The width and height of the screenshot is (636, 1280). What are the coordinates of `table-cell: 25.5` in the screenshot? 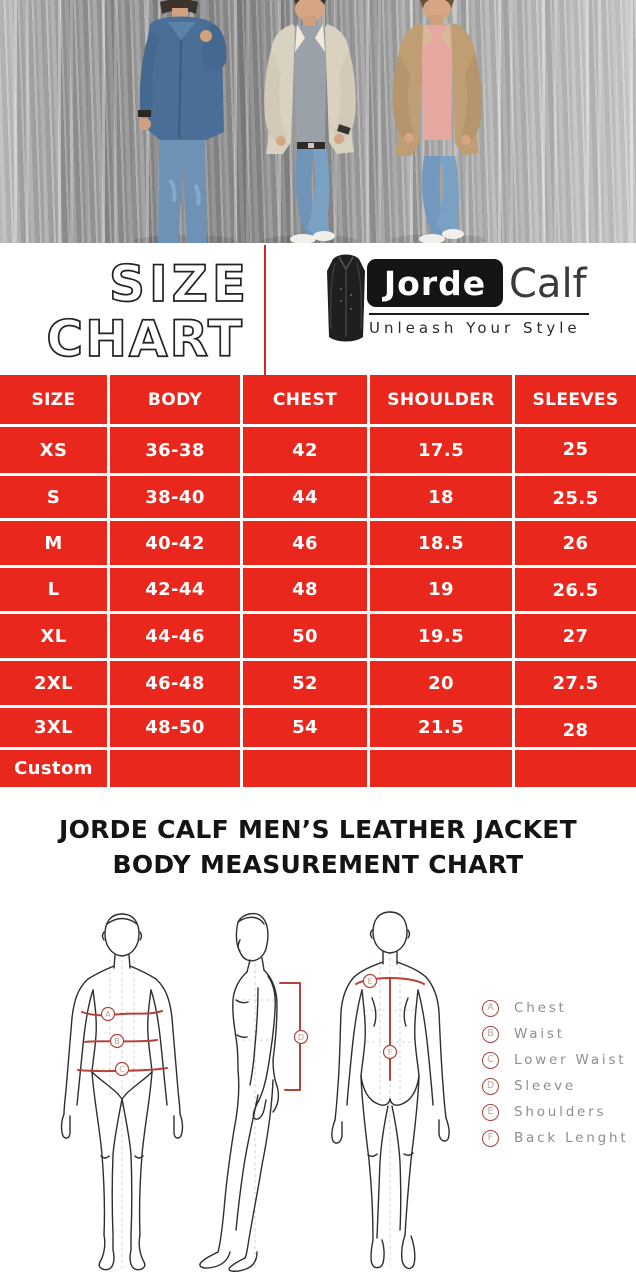 It's located at (575, 498).